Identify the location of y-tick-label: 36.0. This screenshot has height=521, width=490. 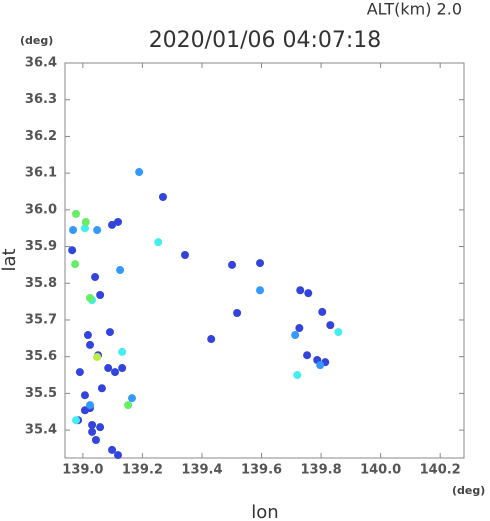
(41, 209).